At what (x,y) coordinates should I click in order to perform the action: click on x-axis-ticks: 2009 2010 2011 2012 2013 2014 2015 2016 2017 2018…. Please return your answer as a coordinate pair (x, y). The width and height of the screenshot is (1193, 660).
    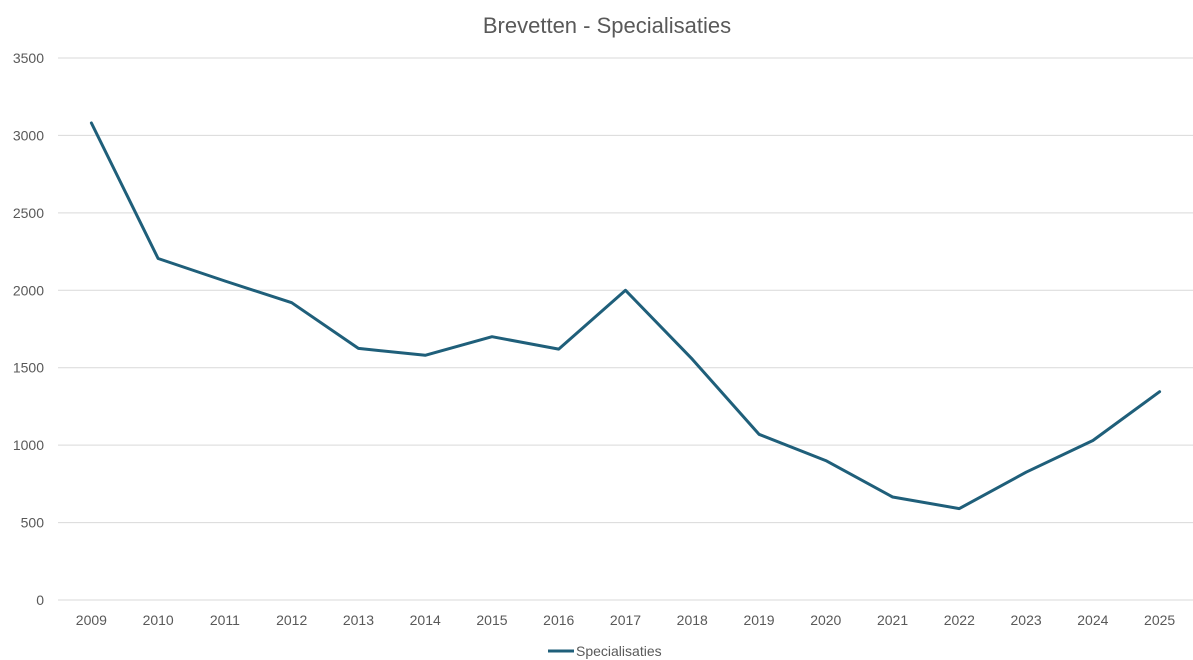
    Looking at the image, I should click on (626, 620).